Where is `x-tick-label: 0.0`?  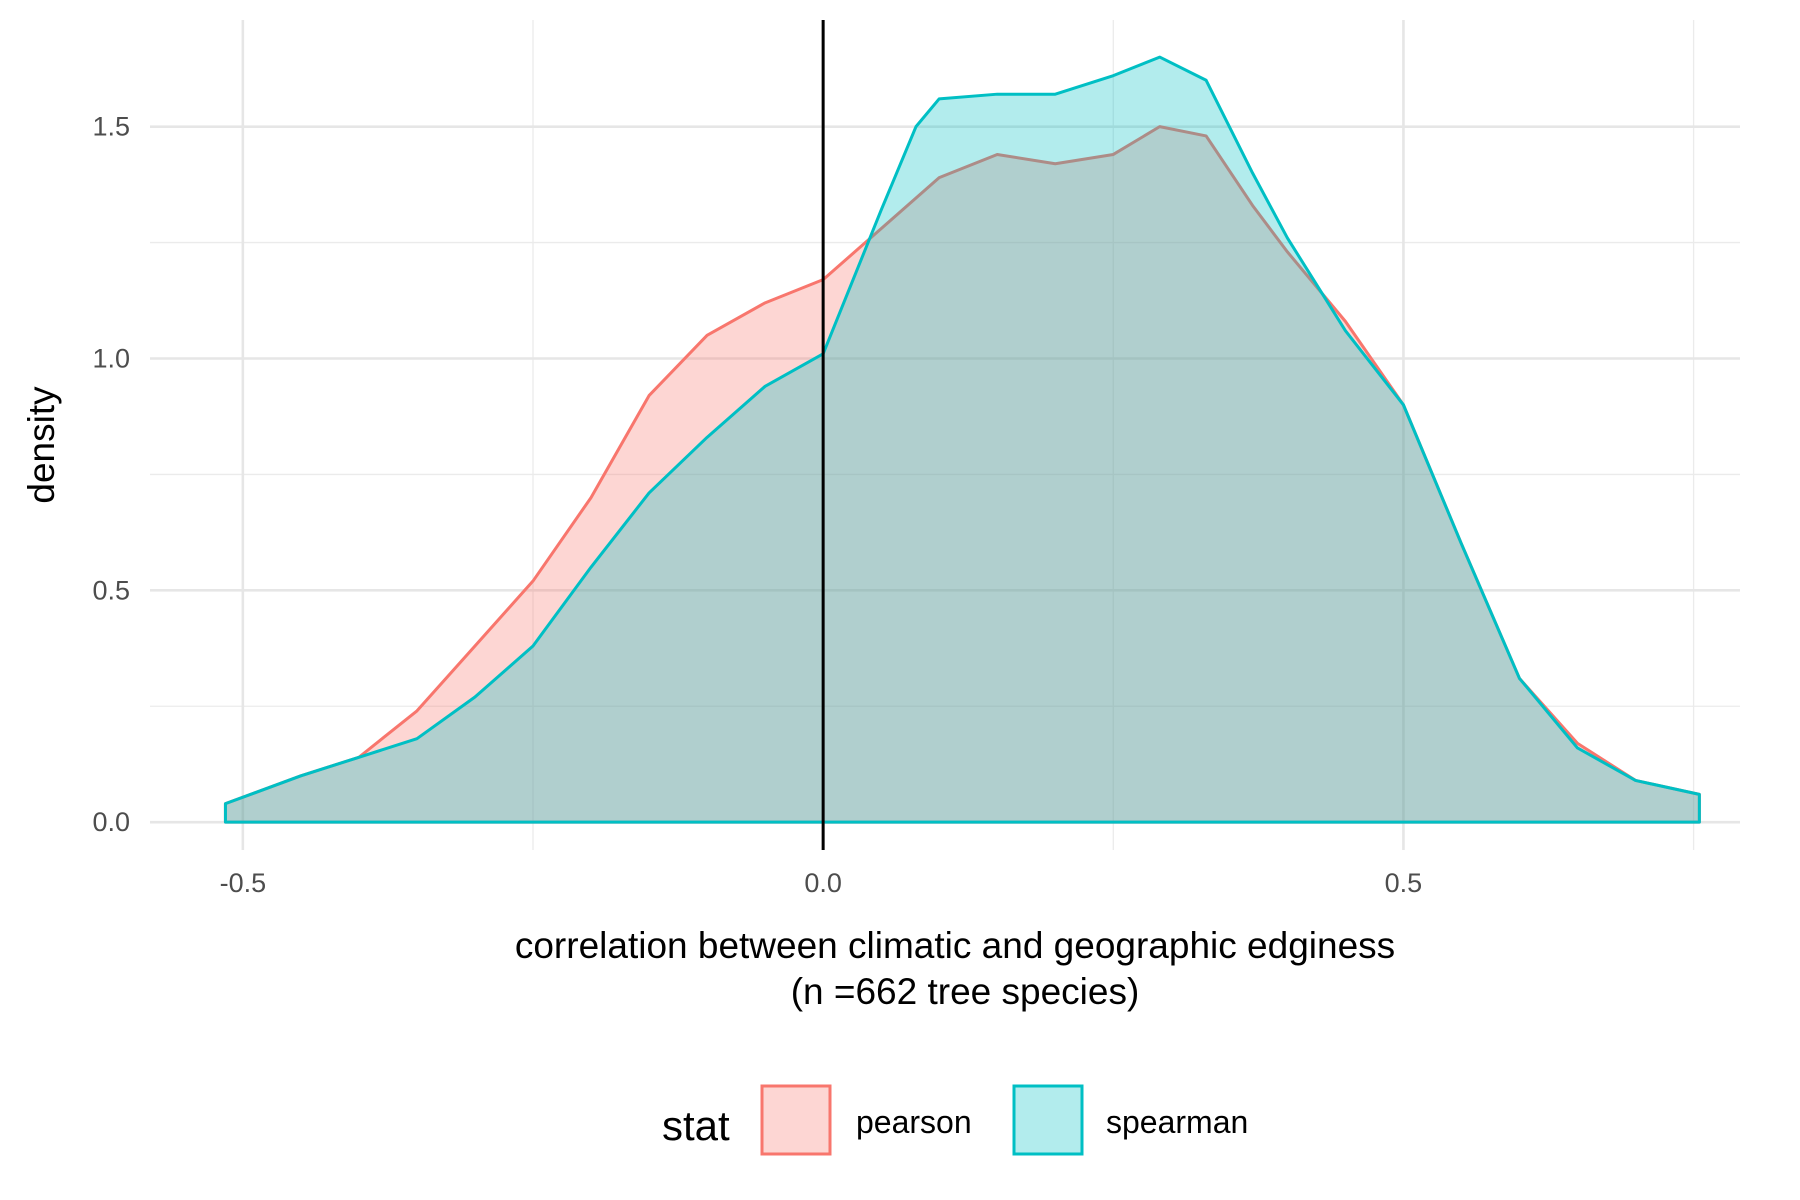 x-tick-label: 0.0 is located at coordinates (823, 883).